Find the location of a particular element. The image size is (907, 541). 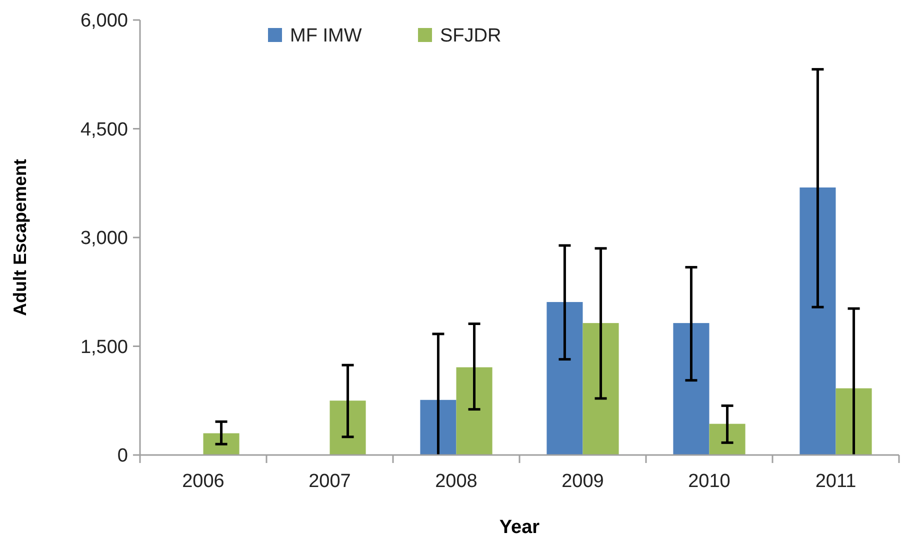

x-tick-label: 2010 is located at coordinates (709, 481).